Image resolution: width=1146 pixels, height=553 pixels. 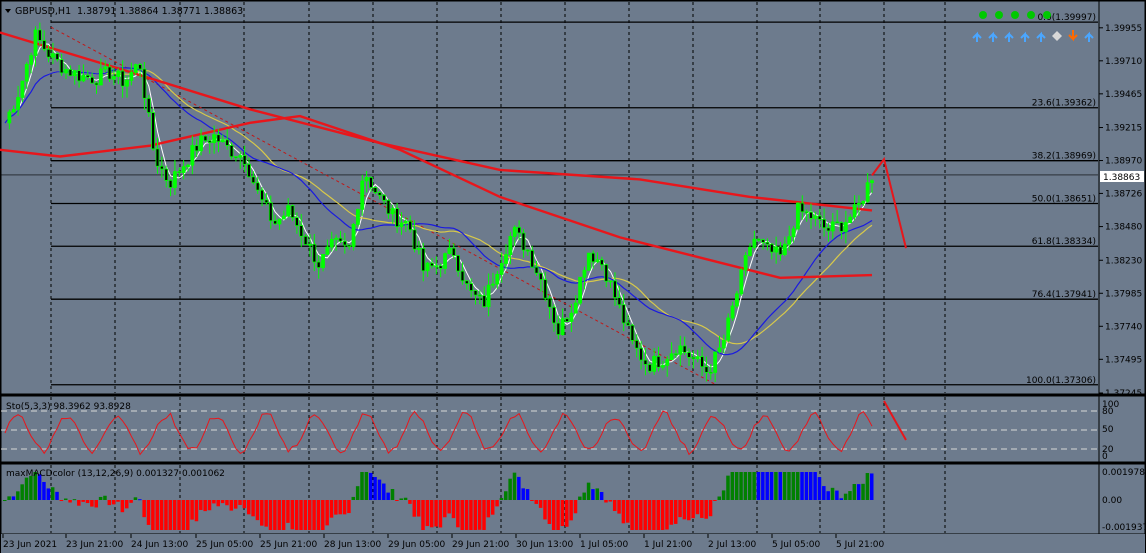 I want to click on price-axis-label: 1.37245, so click(x=1123, y=394).